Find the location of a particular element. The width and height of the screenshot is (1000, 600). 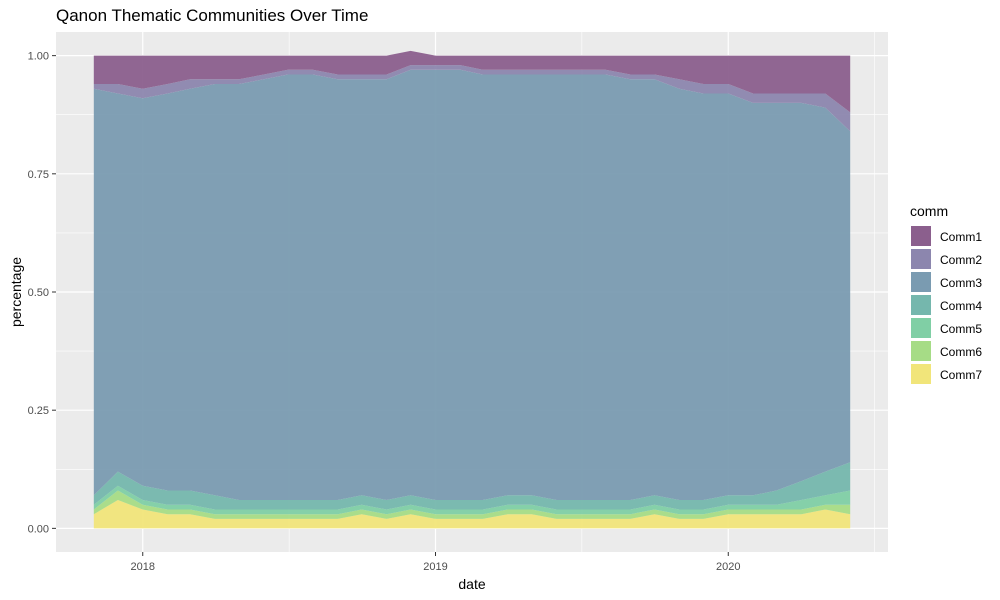

legend-label-comm1: Comm1 is located at coordinates (961, 237).